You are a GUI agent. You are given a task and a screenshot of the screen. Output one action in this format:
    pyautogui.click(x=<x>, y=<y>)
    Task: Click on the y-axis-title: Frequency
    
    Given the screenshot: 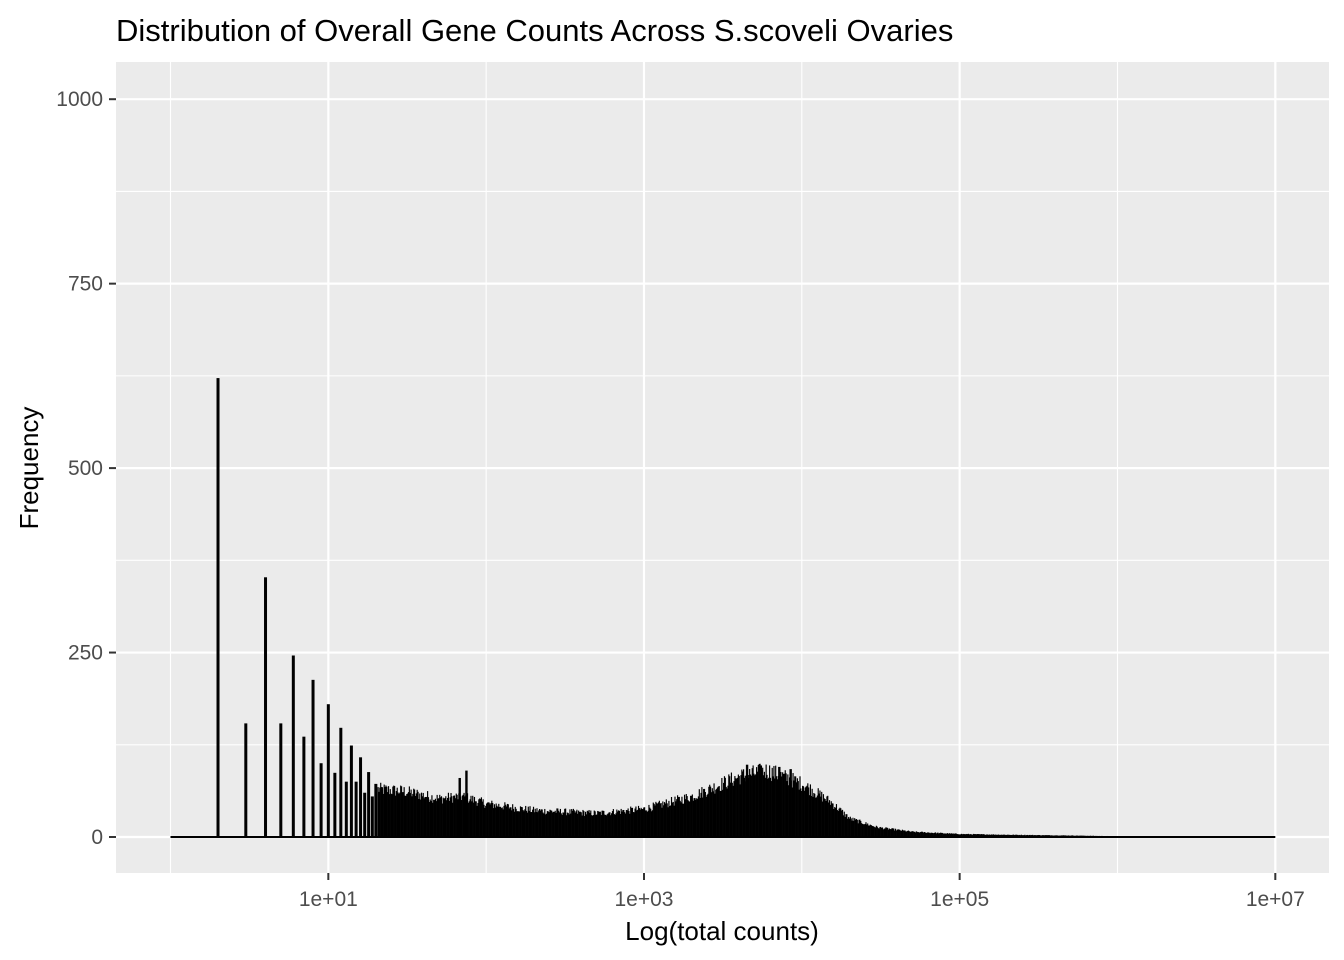 What is the action you would take?
    pyautogui.click(x=29, y=468)
    